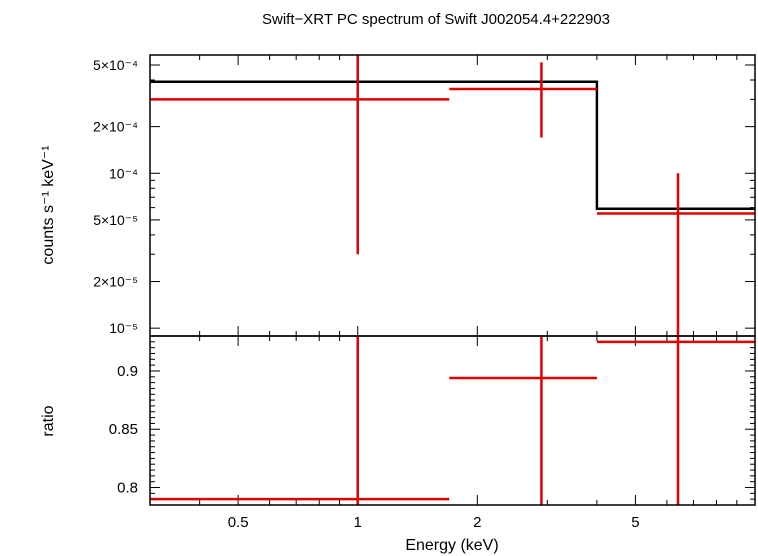 This screenshot has height=556, width=758. What do you see at coordinates (115, 220) in the screenshot?
I see `spectrum-y-tick-label: 5×10⁻⁵` at bounding box center [115, 220].